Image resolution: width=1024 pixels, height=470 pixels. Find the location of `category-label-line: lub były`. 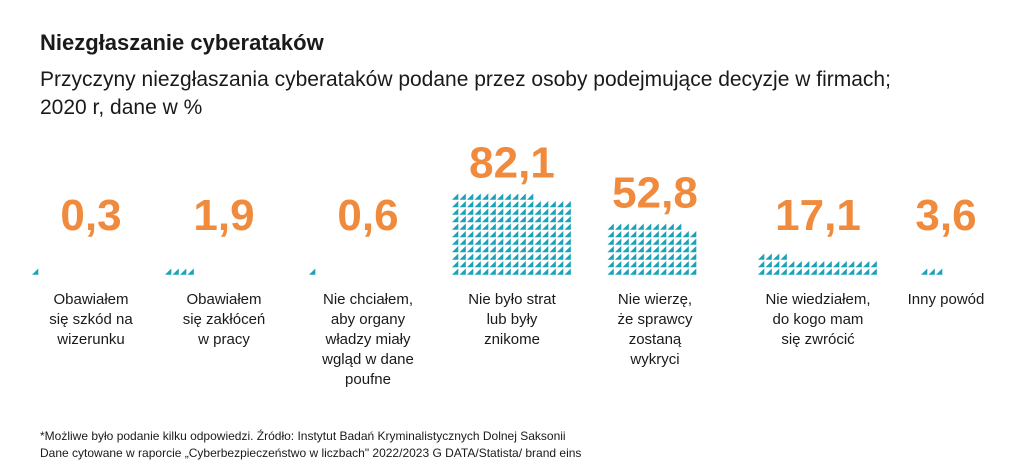

category-label-line: lub były is located at coordinates (512, 319).